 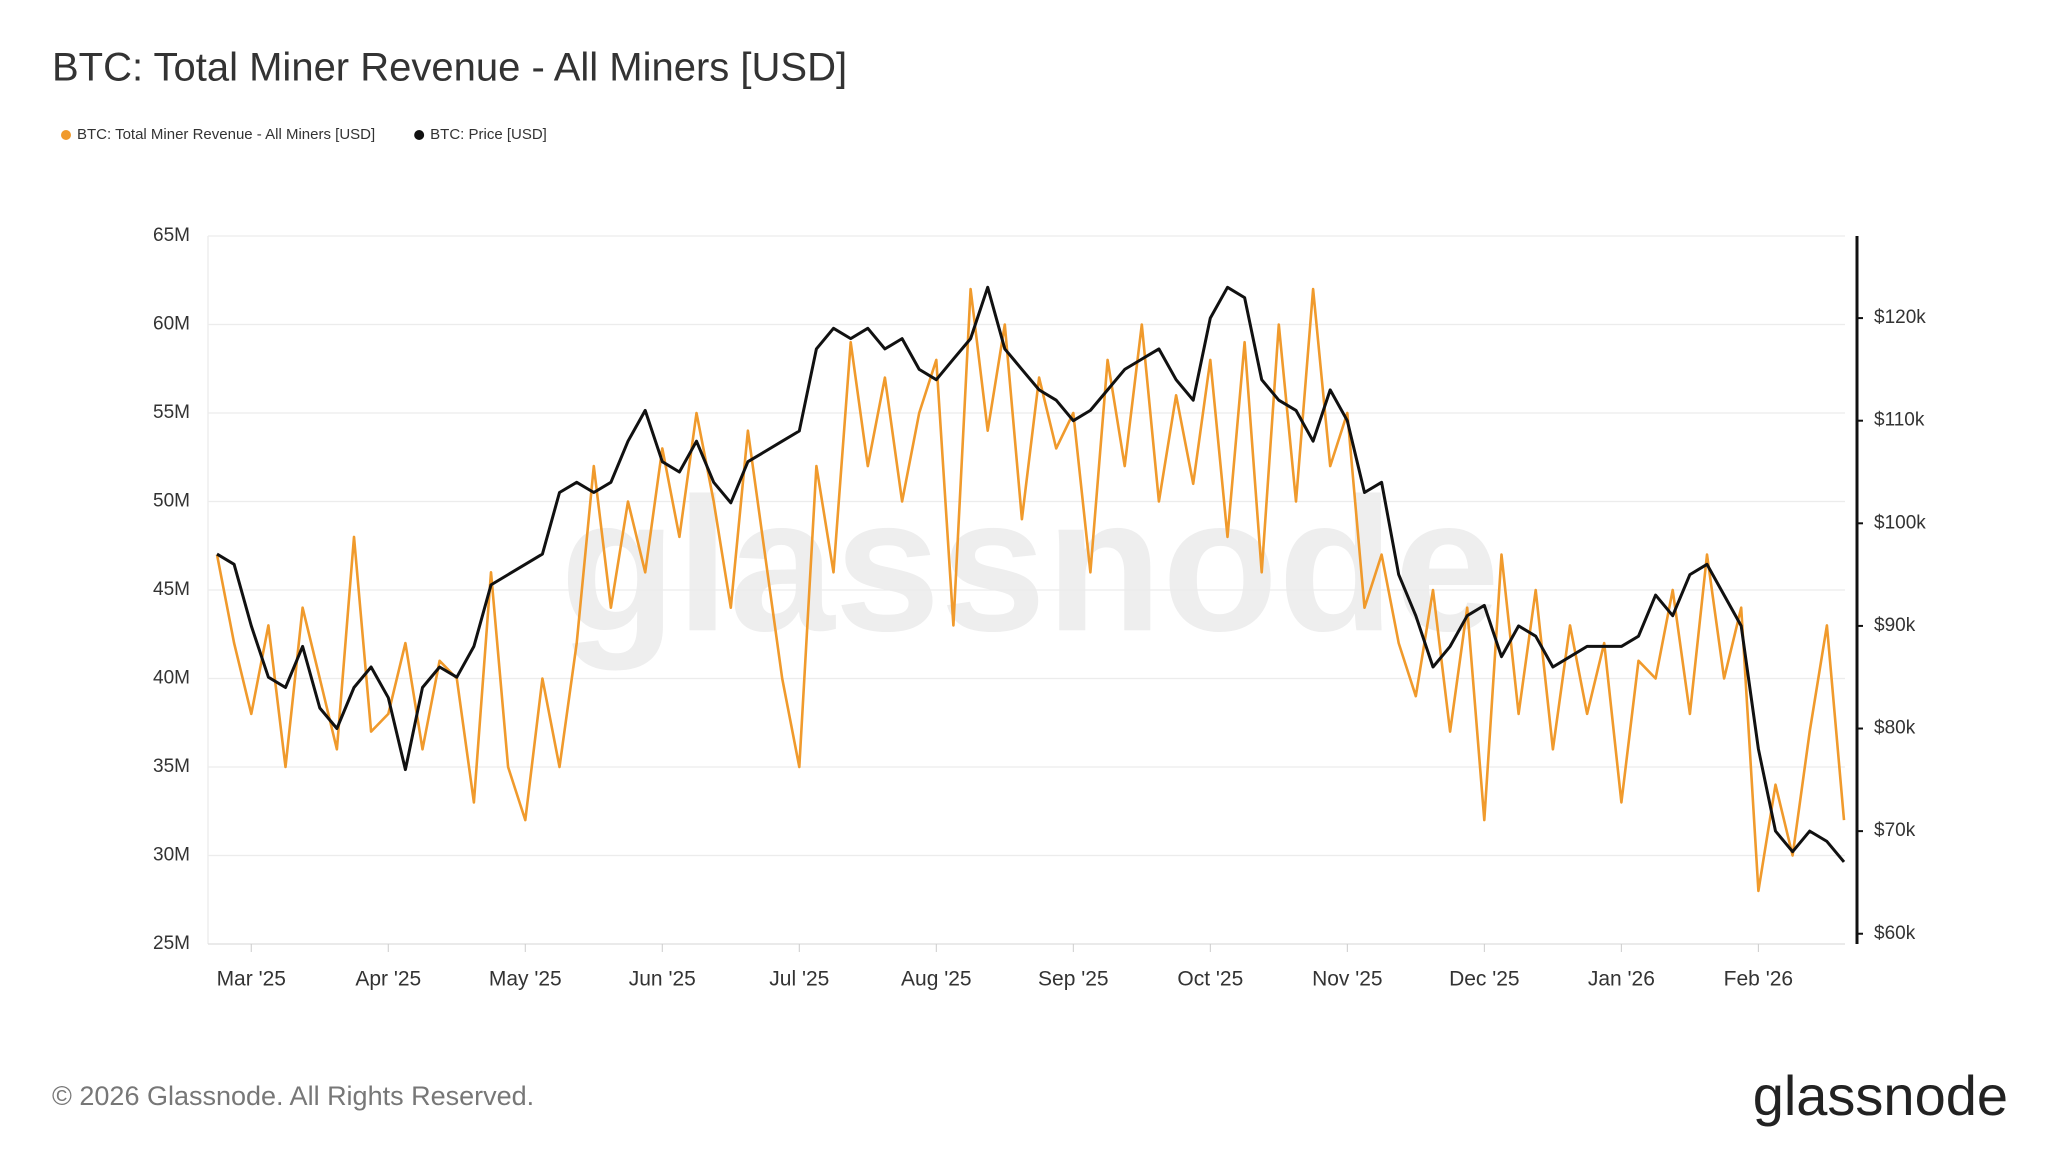 I want to click on x-tick-label: Feb '26, so click(x=1758, y=979).